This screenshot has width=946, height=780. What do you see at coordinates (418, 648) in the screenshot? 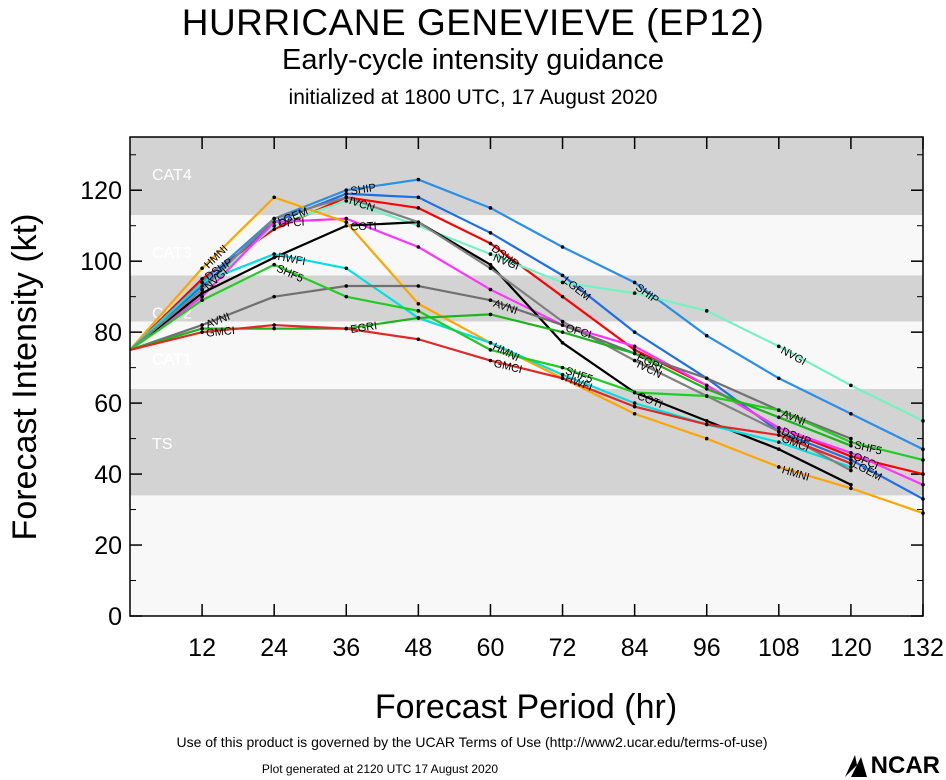
I see `x-tick-label: 48` at bounding box center [418, 648].